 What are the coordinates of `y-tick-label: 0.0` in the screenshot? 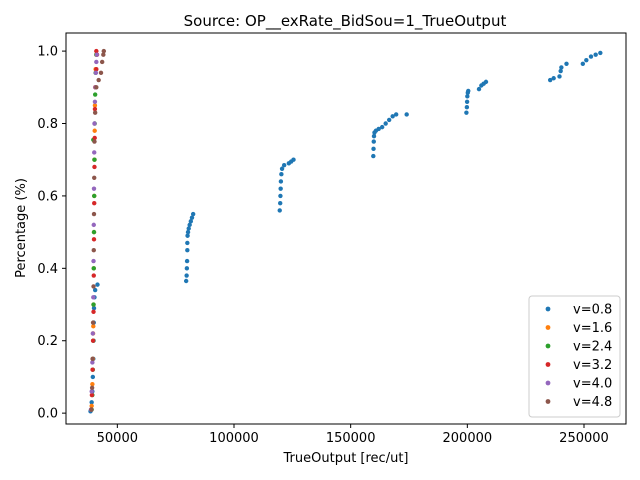 It's located at (47, 414).